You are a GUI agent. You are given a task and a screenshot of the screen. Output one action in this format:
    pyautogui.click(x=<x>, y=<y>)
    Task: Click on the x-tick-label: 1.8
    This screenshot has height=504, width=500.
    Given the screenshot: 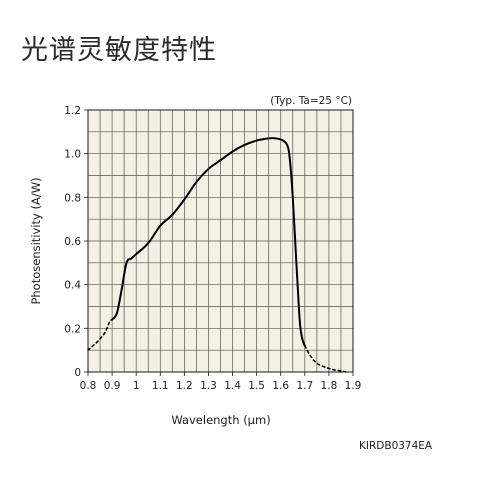 What is the action you would take?
    pyautogui.click(x=329, y=386)
    